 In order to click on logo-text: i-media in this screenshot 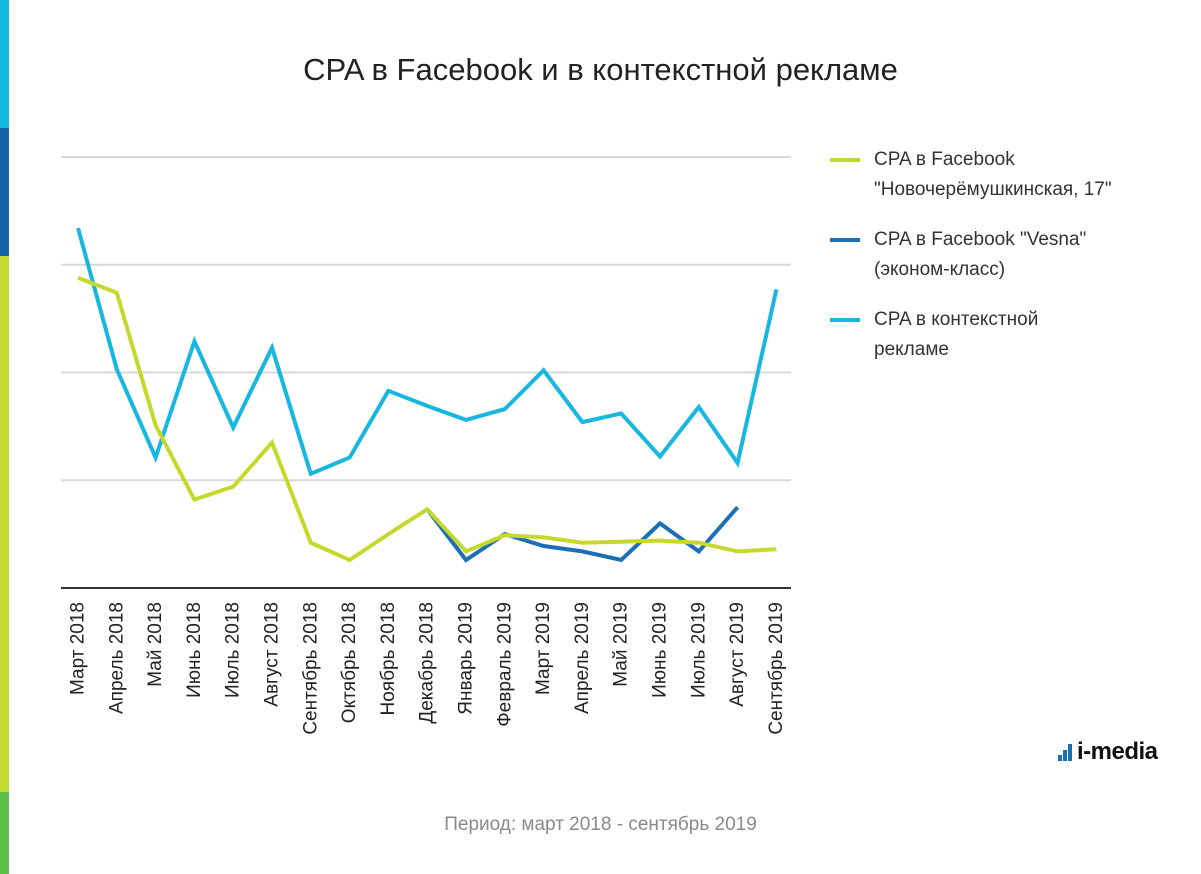, I will do `click(1117, 751)`.